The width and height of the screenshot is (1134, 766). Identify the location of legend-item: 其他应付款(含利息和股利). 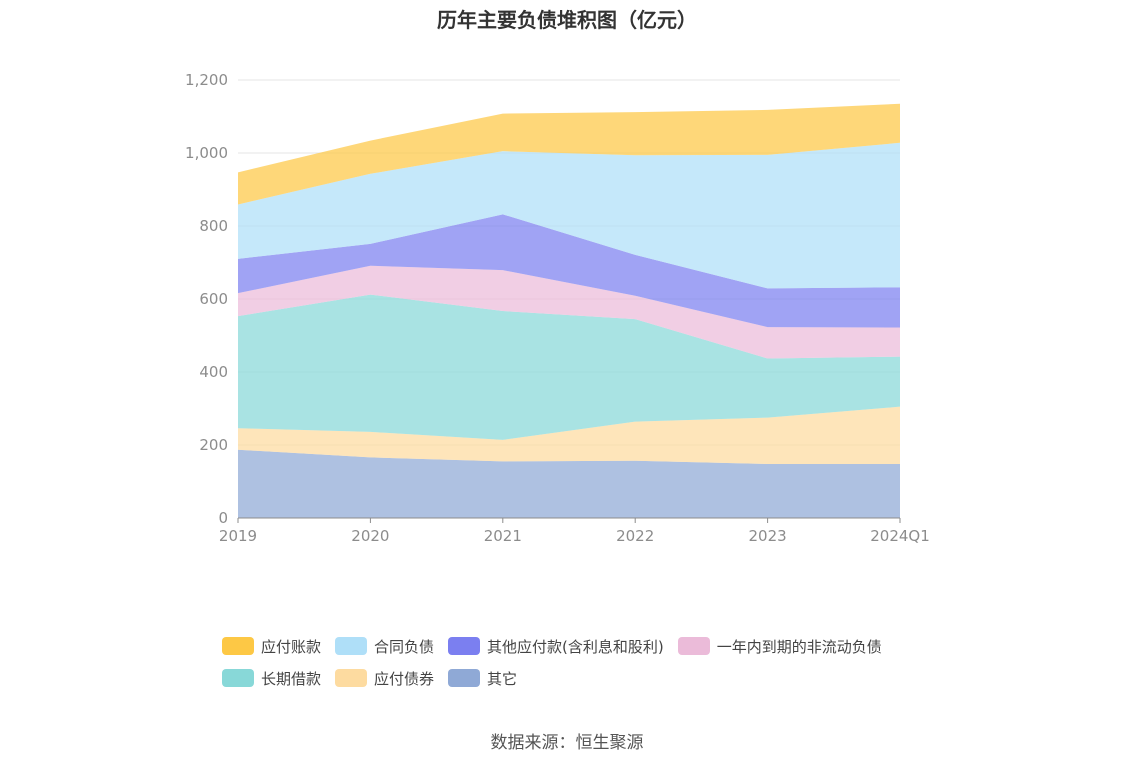
(556, 646).